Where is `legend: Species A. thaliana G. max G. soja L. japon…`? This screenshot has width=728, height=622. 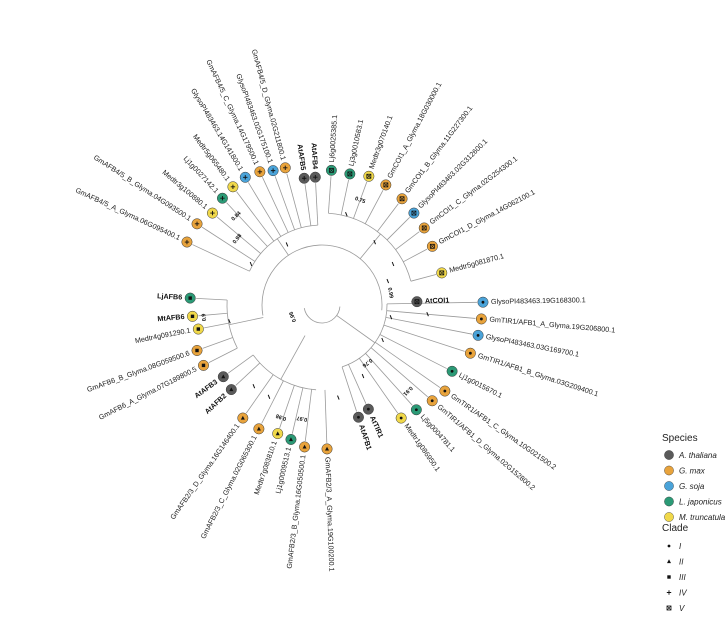
legend: Species A. thaliana G. max G. soja L. japon… is located at coordinates (694, 523).